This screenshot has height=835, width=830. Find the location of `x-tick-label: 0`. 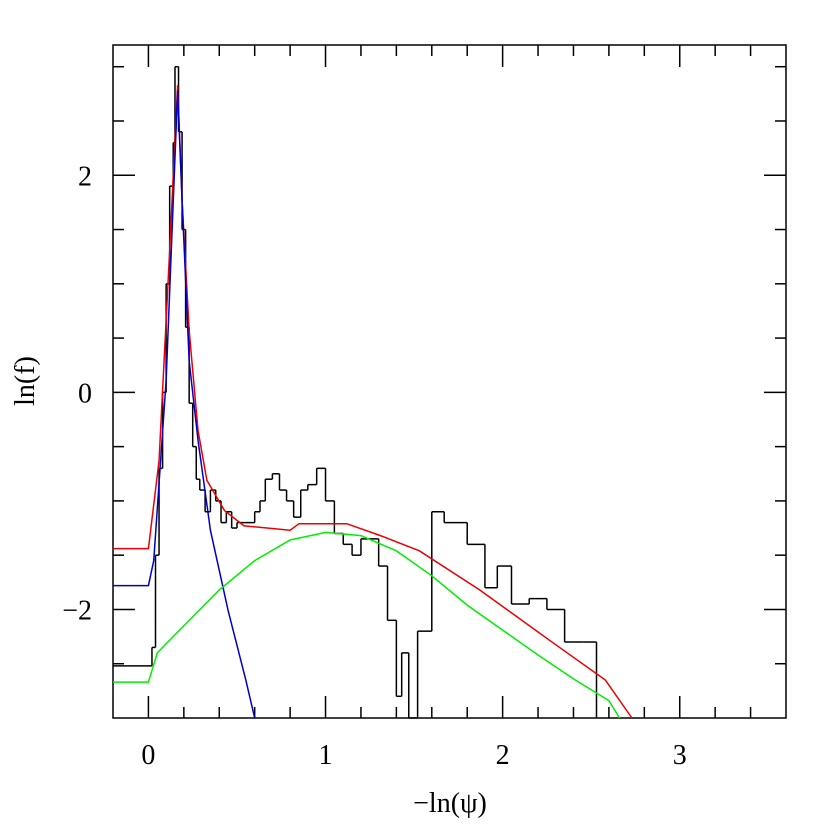

x-tick-label: 0 is located at coordinates (148, 755).